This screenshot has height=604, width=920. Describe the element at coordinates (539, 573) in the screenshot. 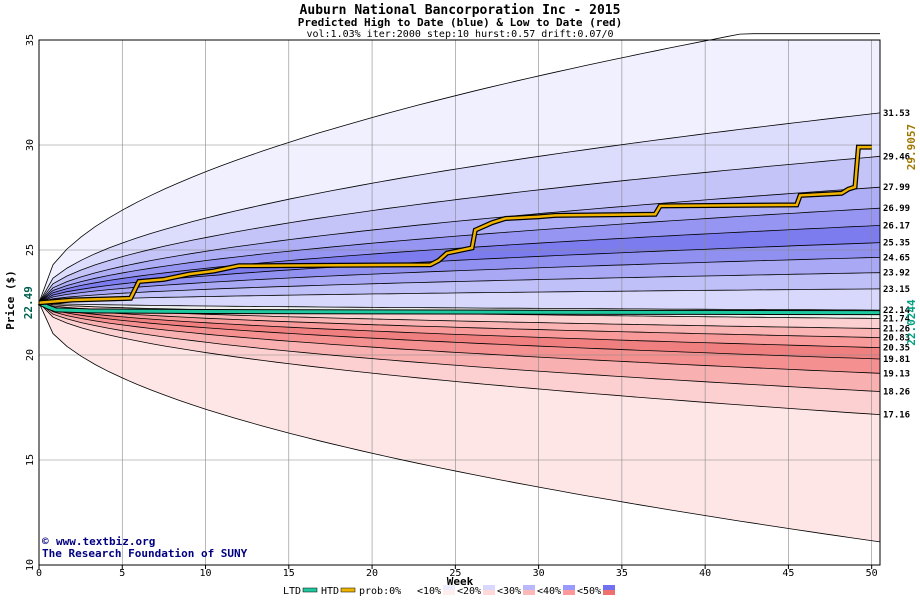

I see `x-tick-label: 30` at that location.